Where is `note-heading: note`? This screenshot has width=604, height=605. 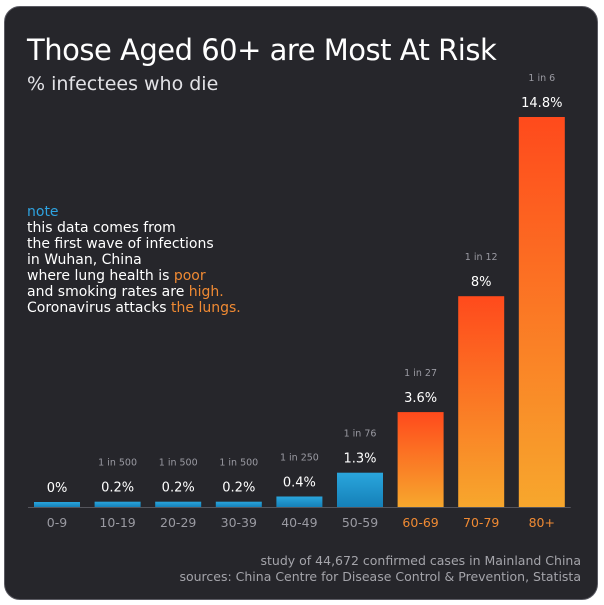
note-heading: note is located at coordinates (43, 212).